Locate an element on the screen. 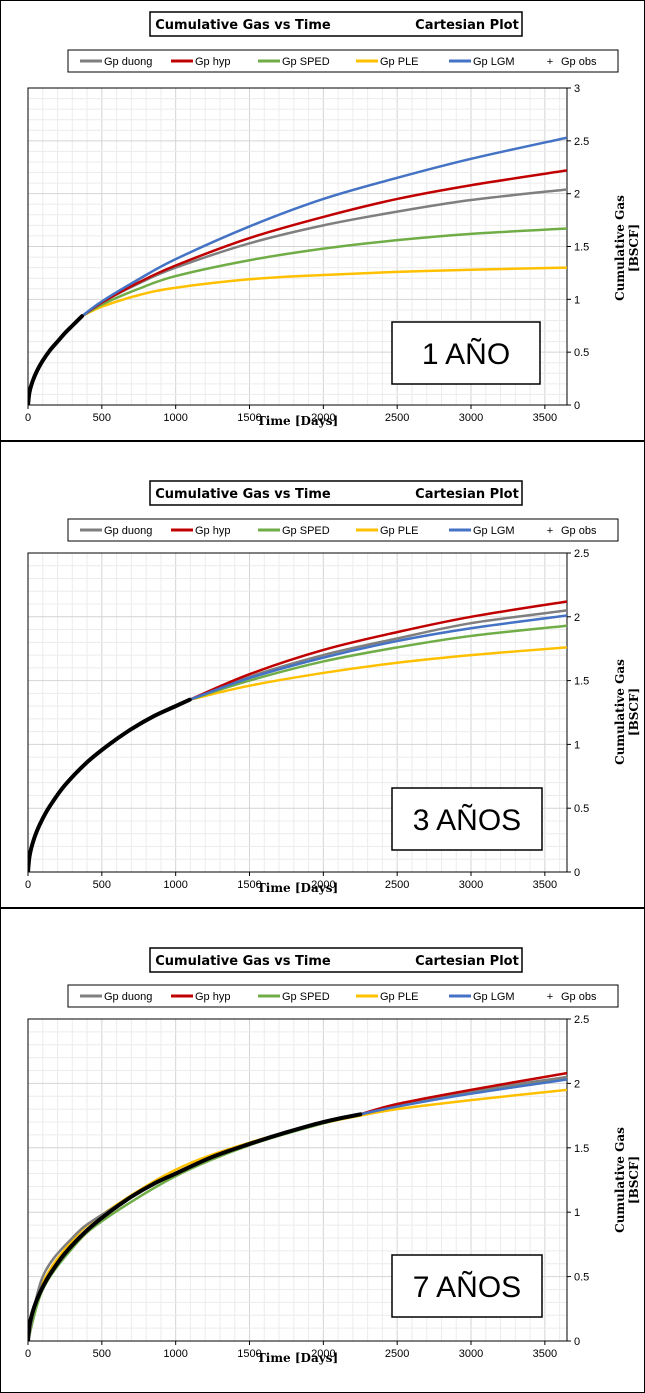  annotation-label: 1 AÑO is located at coordinates (466, 354).